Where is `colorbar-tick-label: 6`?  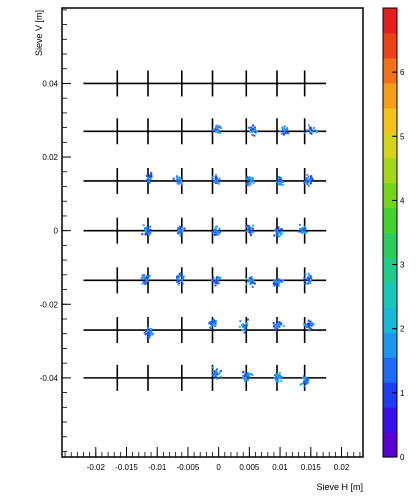 colorbar-tick-label: 6 is located at coordinates (402, 72).